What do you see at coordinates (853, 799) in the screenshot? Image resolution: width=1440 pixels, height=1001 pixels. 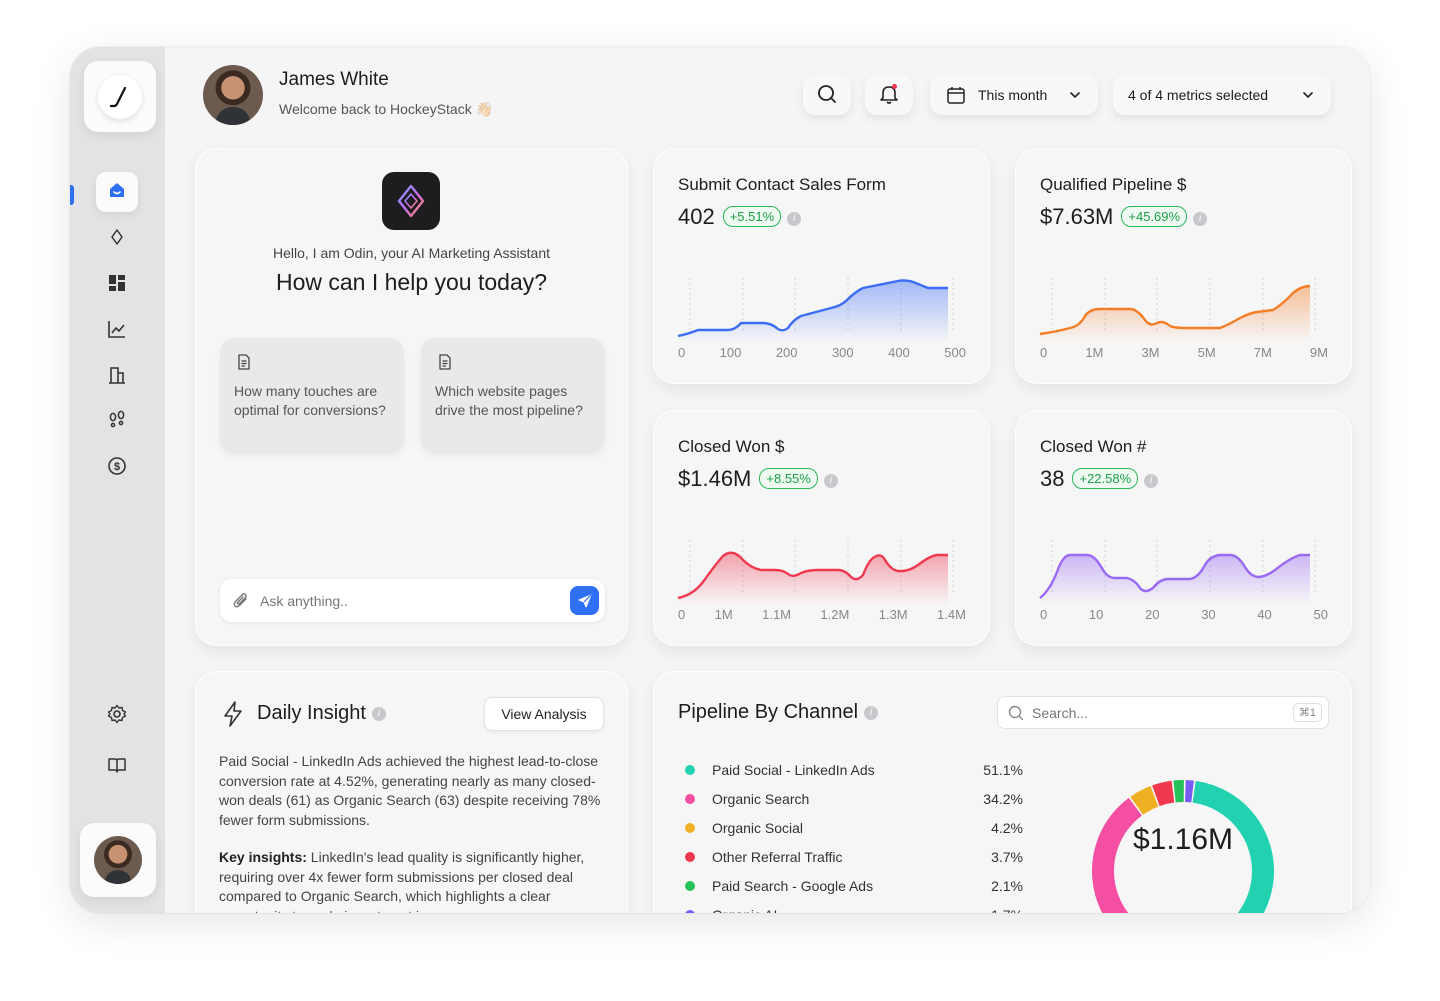 I see `channel-row: Organic Search 34.2%` at bounding box center [853, 799].